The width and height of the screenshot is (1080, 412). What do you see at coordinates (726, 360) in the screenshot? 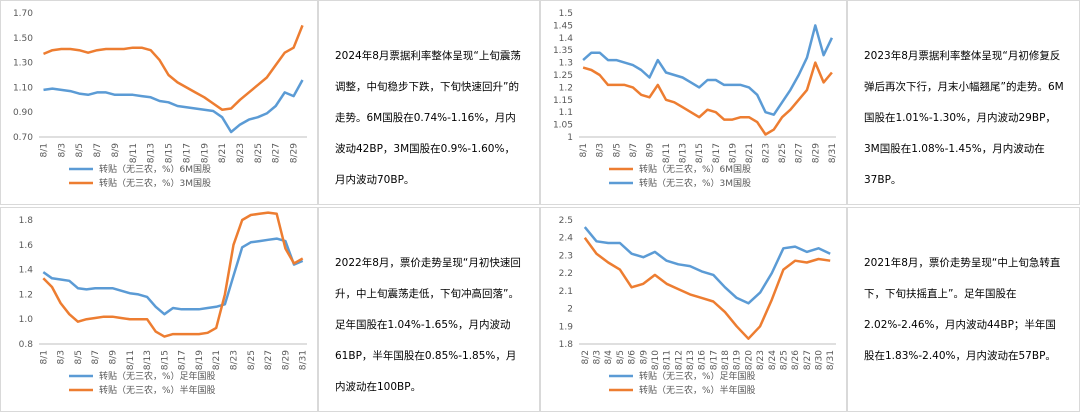
I see `x-tick-label: 8/18` at bounding box center [726, 360].